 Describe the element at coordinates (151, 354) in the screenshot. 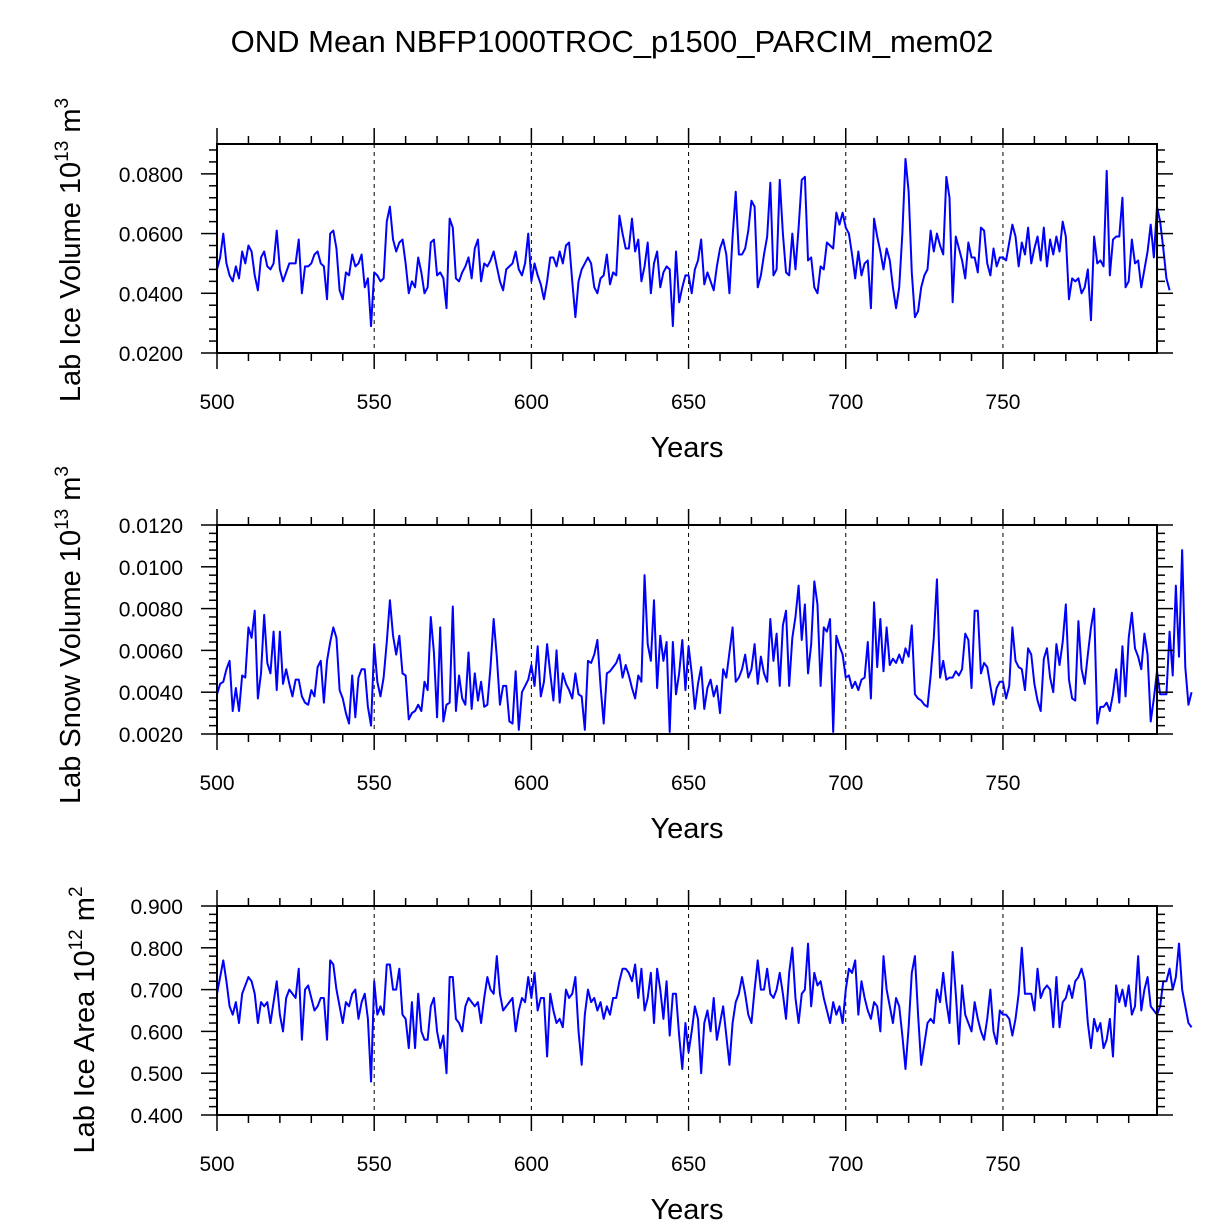

I see `y-tick-label: 0.0200` at that location.